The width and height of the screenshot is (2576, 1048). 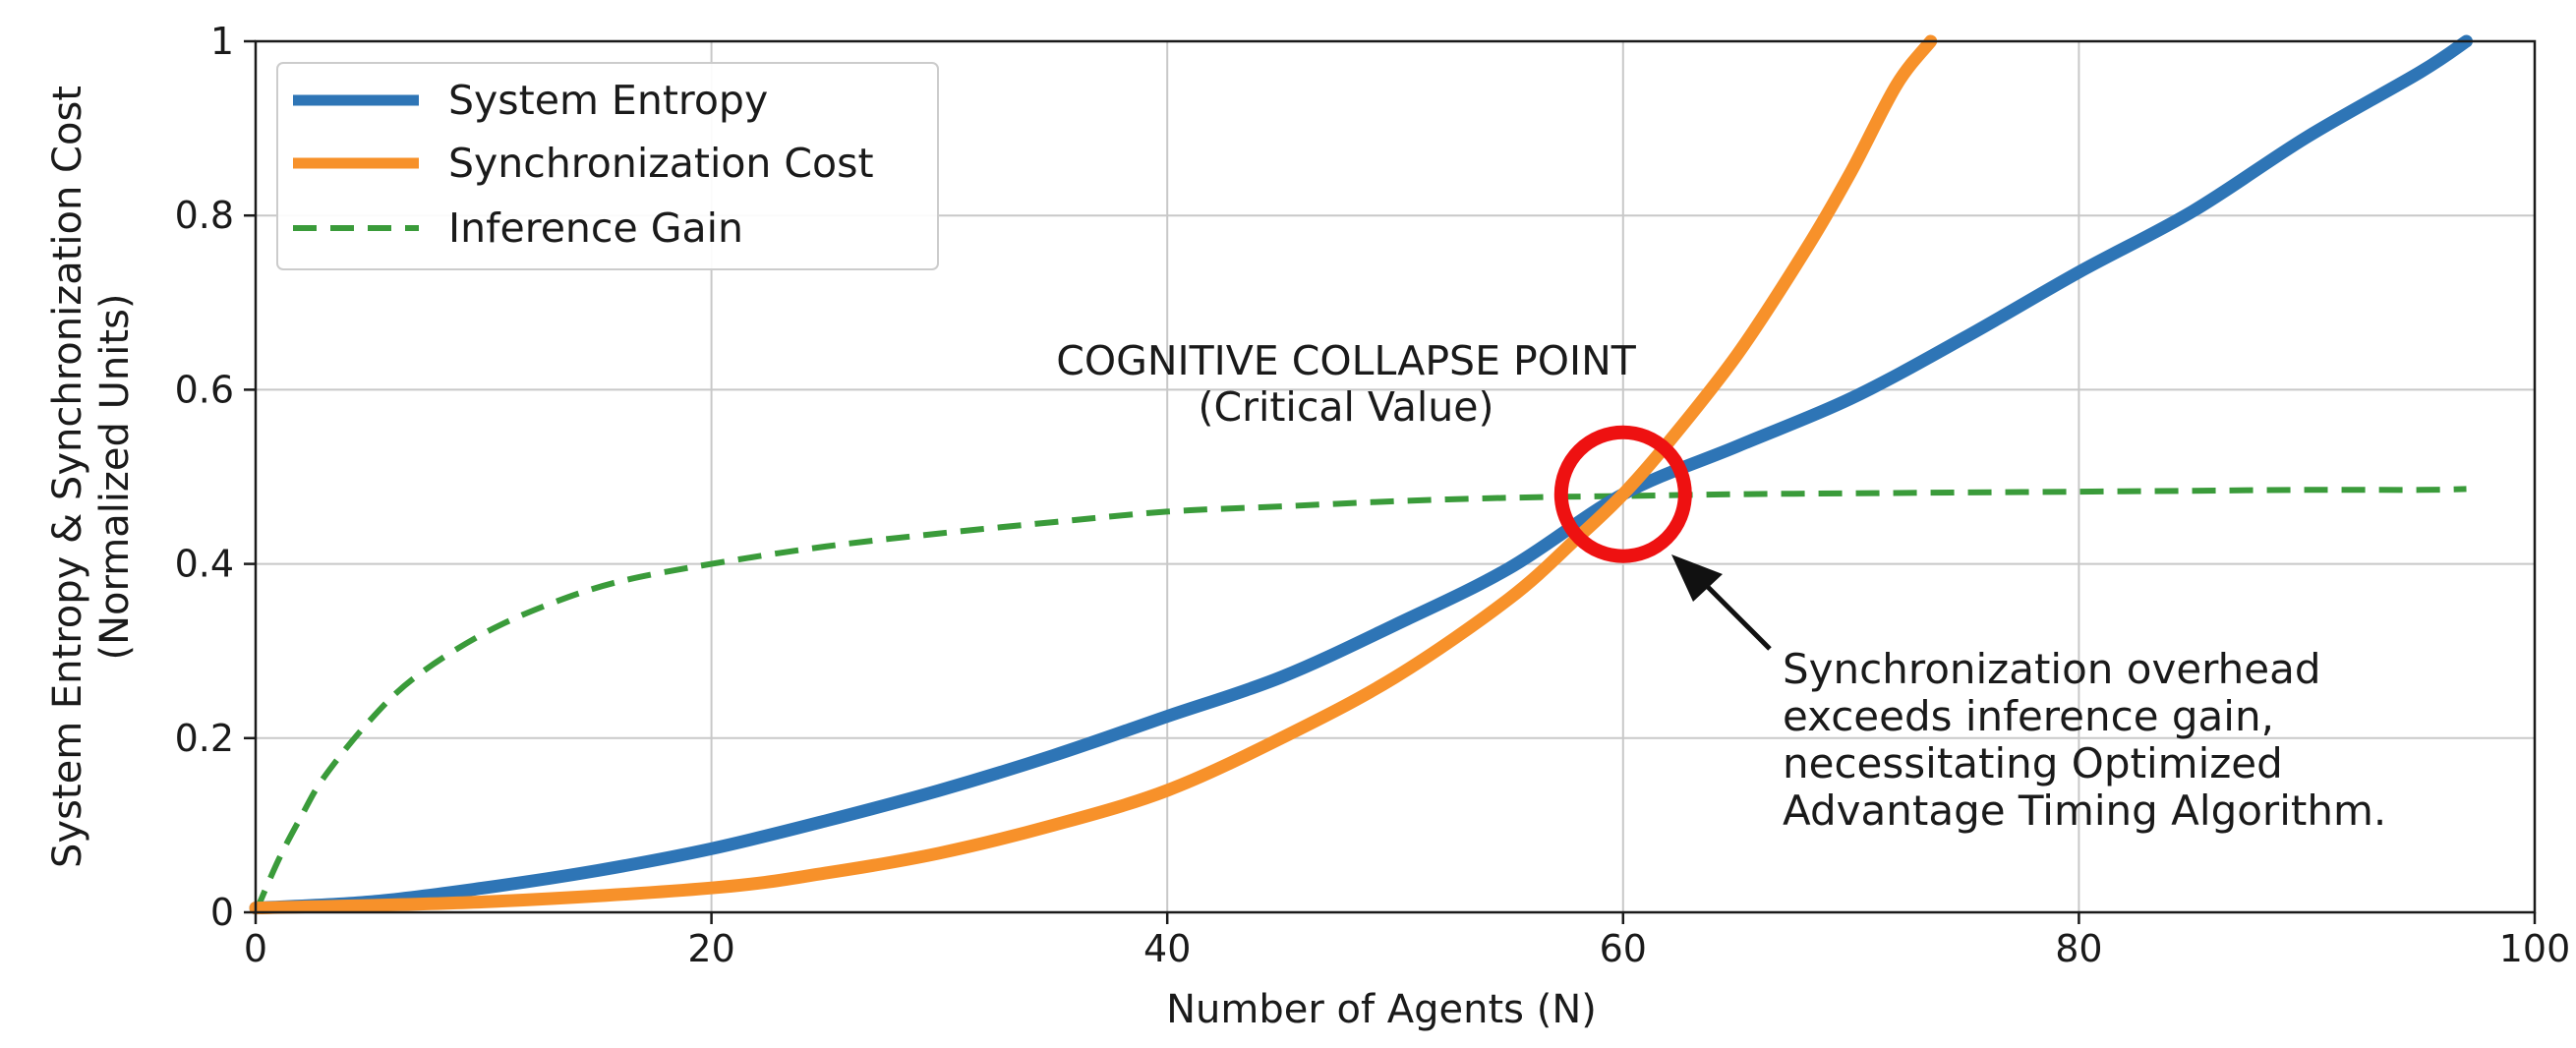 I want to click on legend-label-system-entropy: System Entropy, so click(x=608, y=100).